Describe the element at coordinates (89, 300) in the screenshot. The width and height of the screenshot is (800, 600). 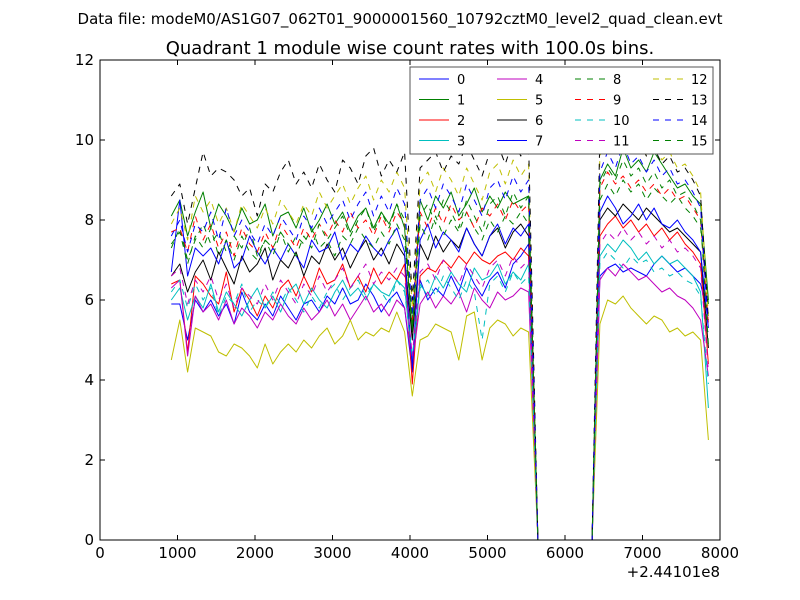
I see `y-tick-label: 6` at that location.